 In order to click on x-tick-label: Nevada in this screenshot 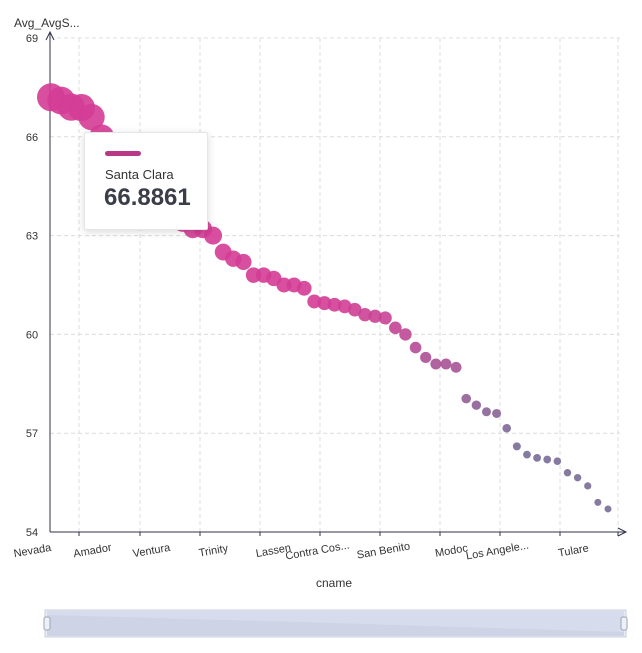, I will do `click(33, 551)`.